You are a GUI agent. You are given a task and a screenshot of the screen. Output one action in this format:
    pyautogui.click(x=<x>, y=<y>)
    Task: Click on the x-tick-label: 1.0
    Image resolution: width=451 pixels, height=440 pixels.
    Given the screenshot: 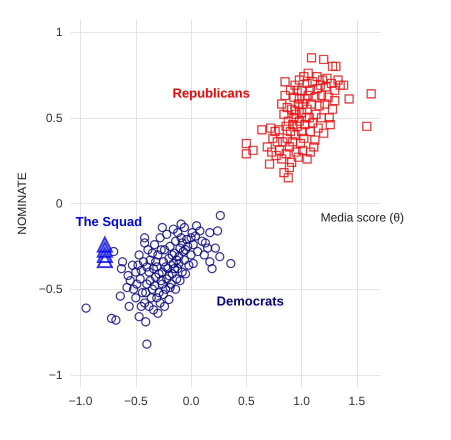 What is the action you would take?
    pyautogui.click(x=301, y=401)
    